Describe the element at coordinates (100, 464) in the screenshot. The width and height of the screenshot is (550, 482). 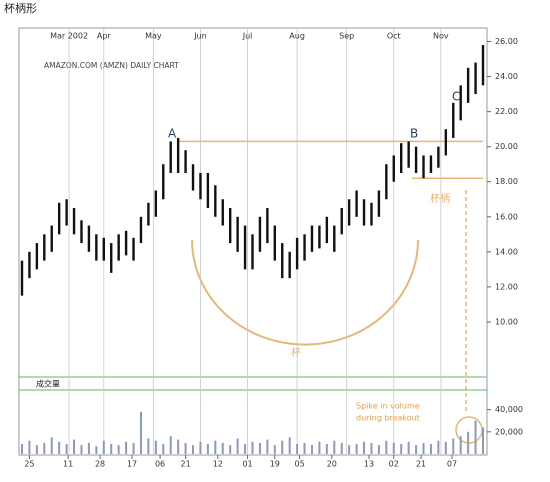
I see `x-tick-label: 28` at that location.